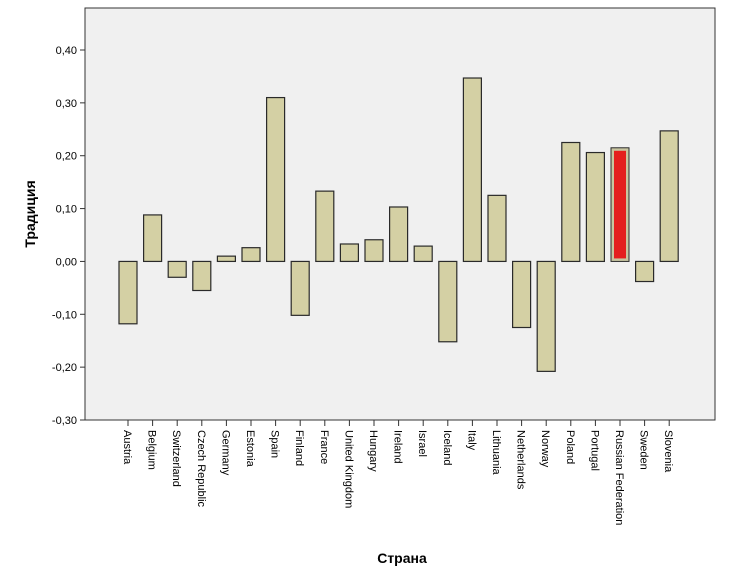 The image size is (738, 584). I want to click on y-axis-title: Традиция, so click(30, 213).